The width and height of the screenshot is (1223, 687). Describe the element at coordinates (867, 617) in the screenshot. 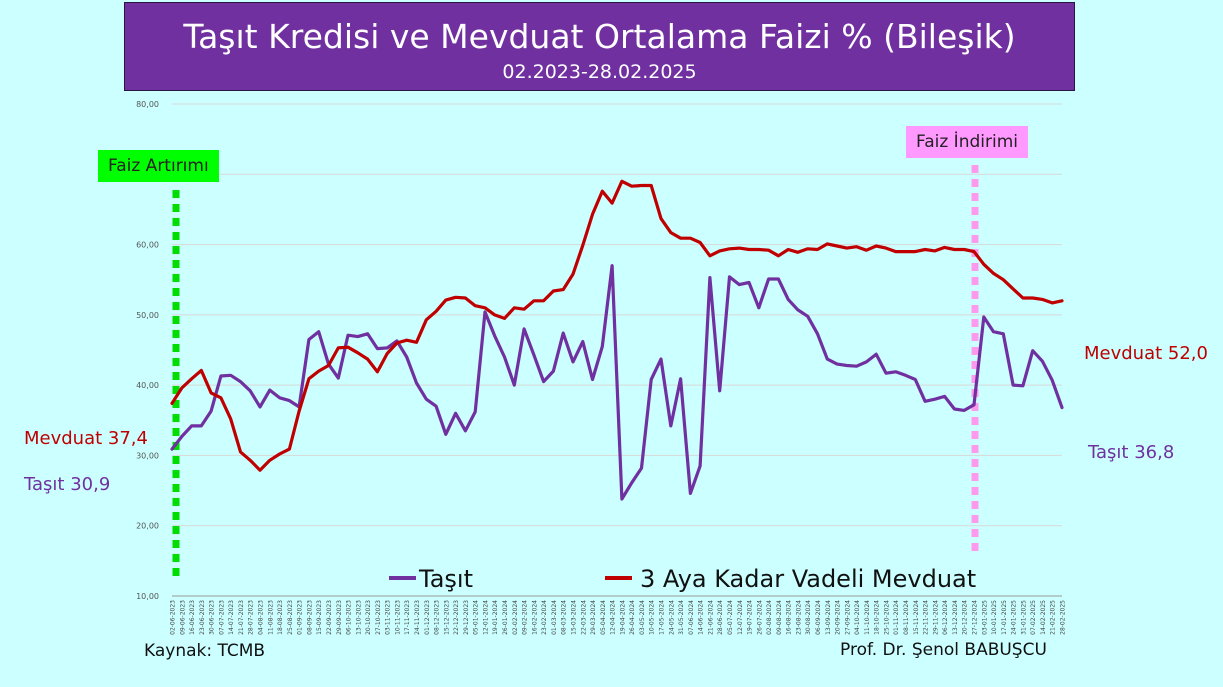

I see `x-tick-label: 11-10-2024` at that location.